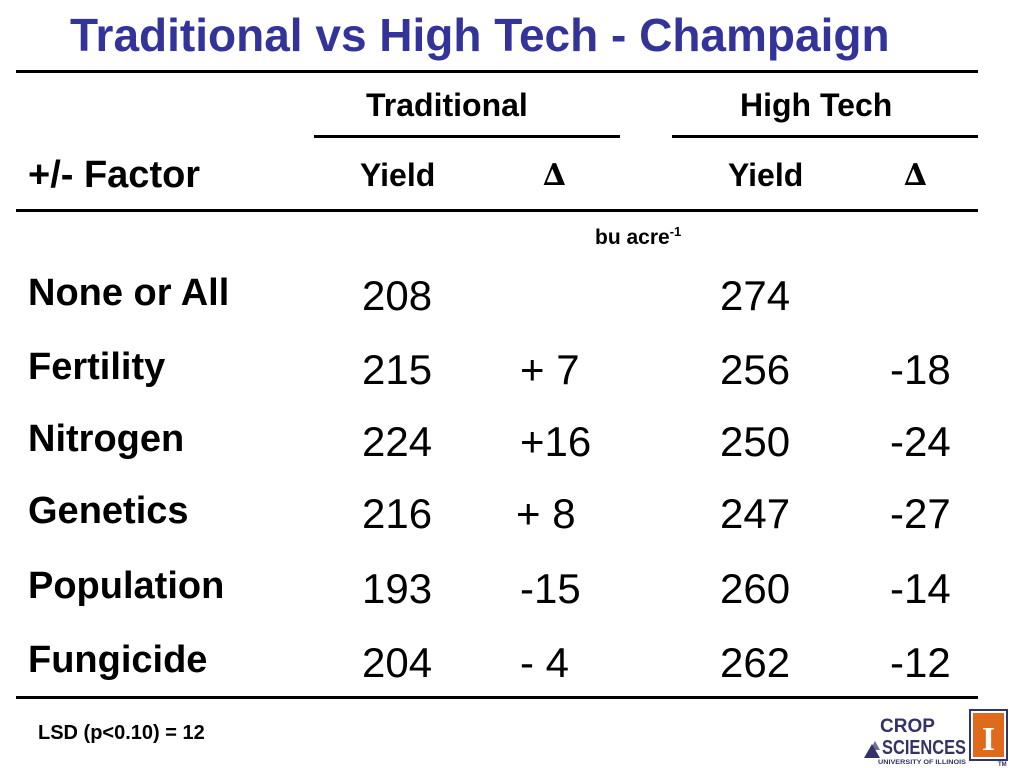  I want to click on traditional-delta-value: + 8, so click(546, 513).